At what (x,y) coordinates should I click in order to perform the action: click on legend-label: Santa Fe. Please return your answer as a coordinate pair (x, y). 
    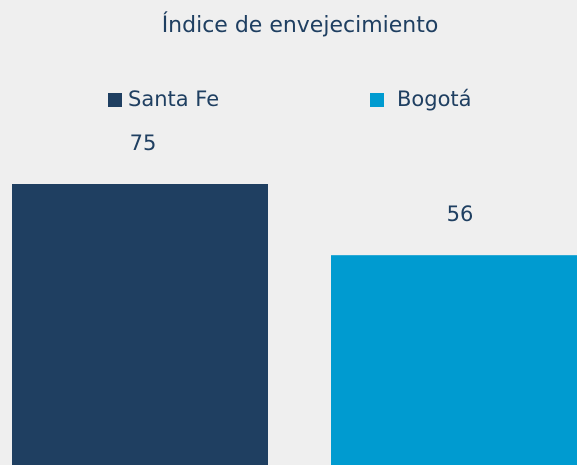
    Looking at the image, I should click on (173, 99).